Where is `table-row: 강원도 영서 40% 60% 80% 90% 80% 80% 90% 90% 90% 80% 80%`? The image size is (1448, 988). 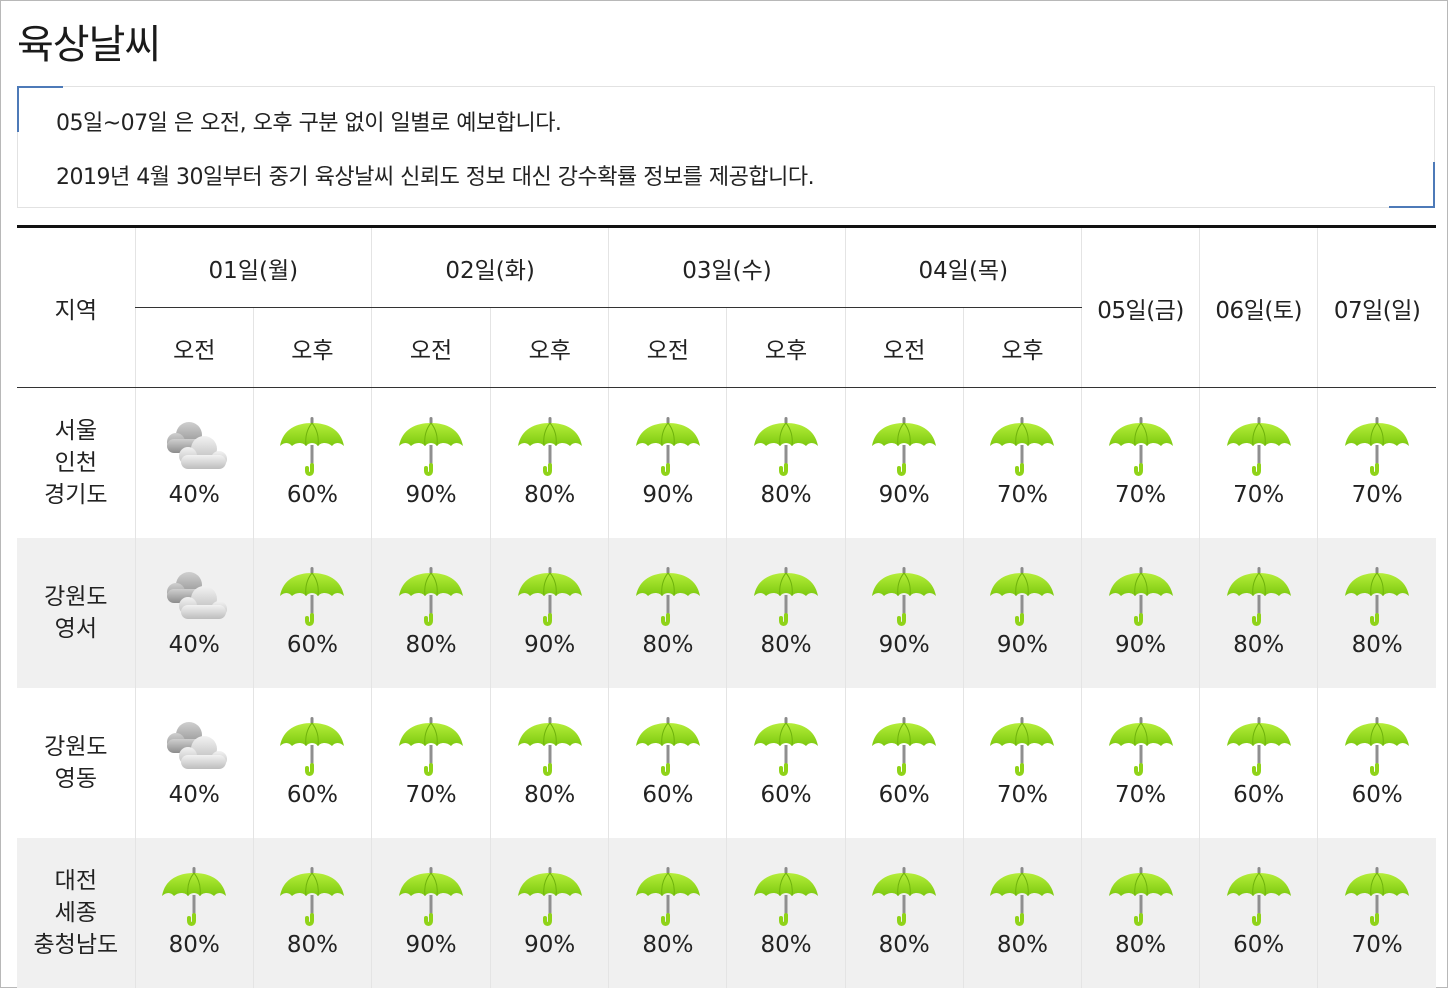
table-row: 강원도 영서 40% 60% 80% 90% 80% 80% 90% 90% 90% 80% 80% is located at coordinates (726, 612).